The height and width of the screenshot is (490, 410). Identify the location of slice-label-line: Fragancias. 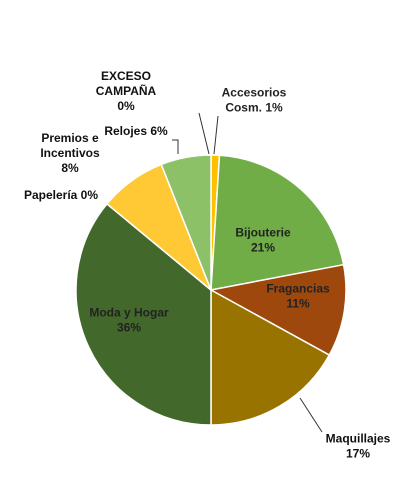
(298, 289).